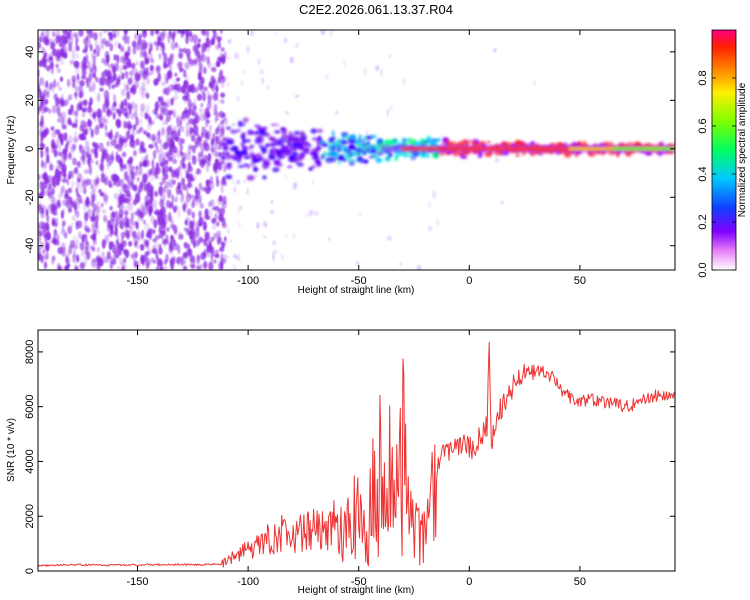 This screenshot has width=750, height=600. I want to click on spectrogram-x-label: Height of straight line (km), so click(356, 290).